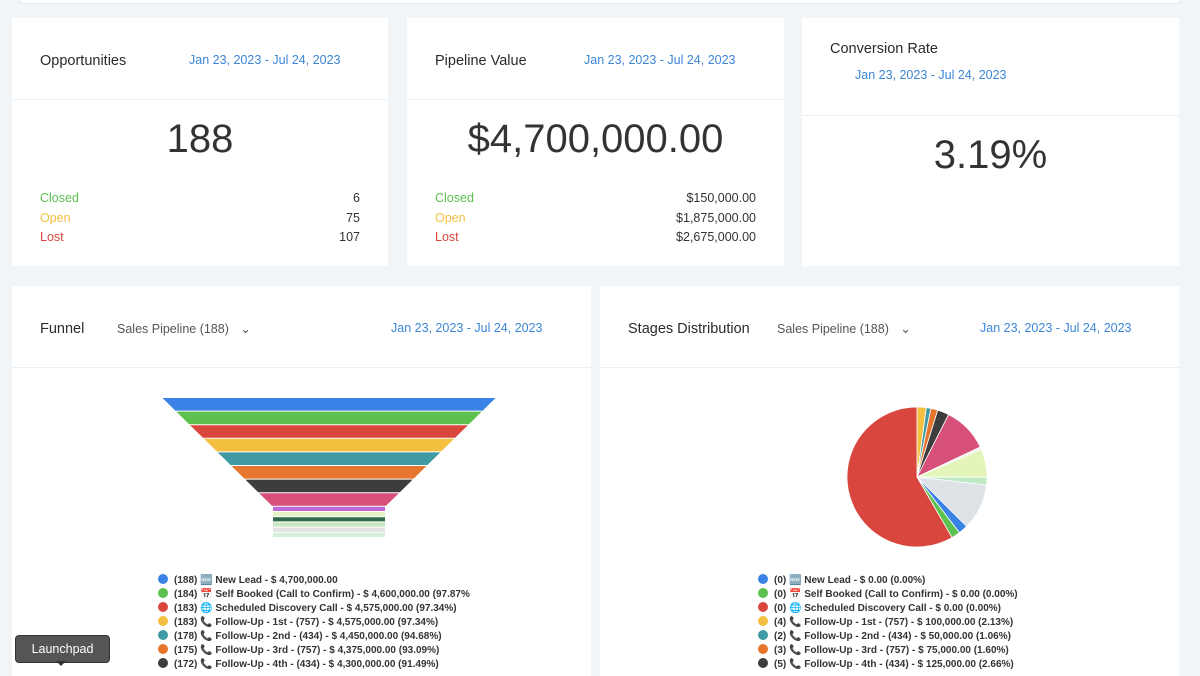  Describe the element at coordinates (990, 155) in the screenshot. I see `card-value: 3.19%` at that location.